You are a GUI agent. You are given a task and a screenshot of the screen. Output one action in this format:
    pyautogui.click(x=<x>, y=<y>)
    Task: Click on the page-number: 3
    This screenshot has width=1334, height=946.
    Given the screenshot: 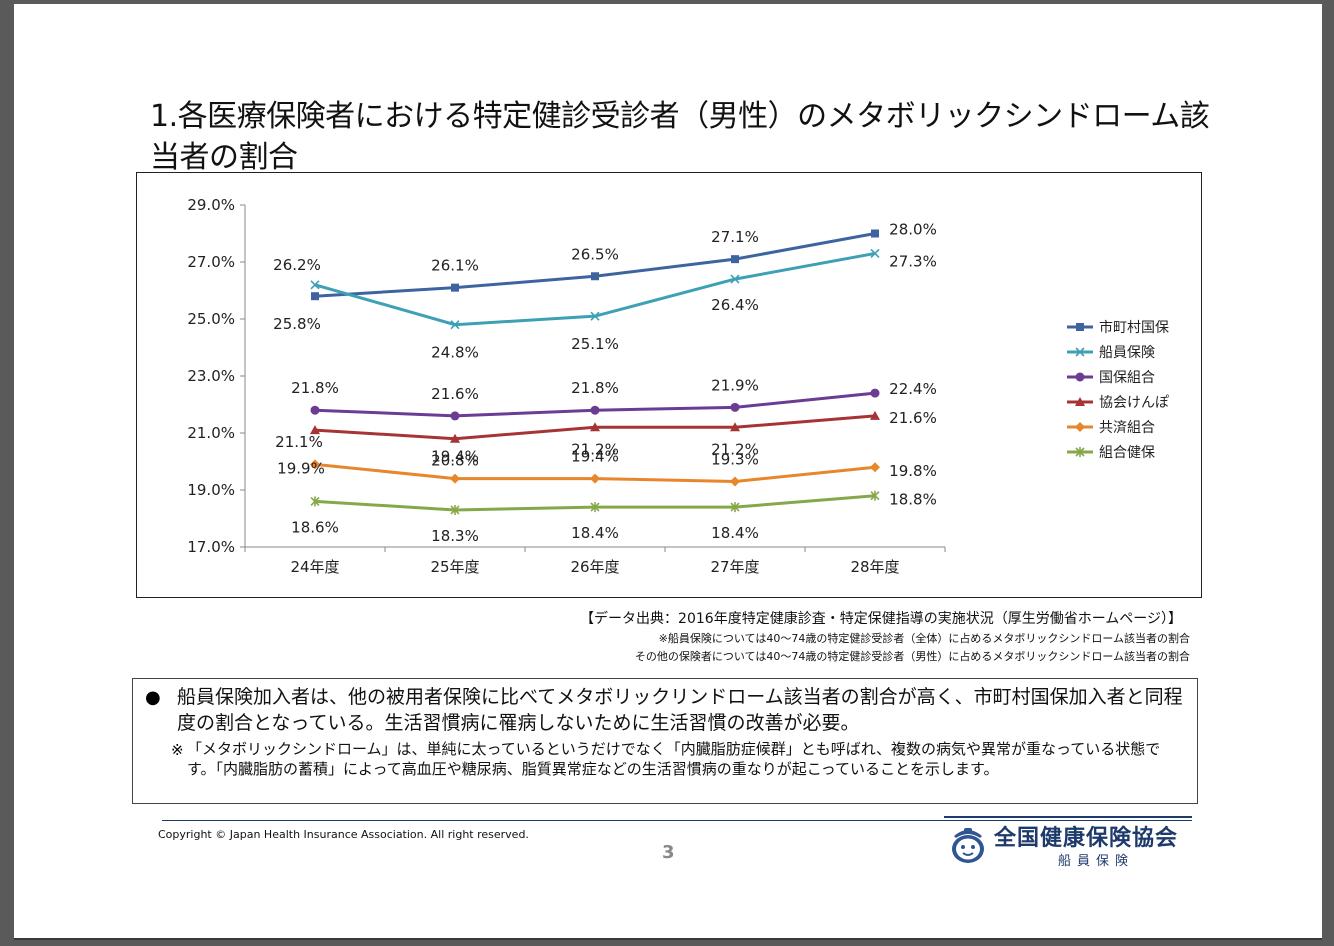 What is the action you would take?
    pyautogui.click(x=668, y=852)
    